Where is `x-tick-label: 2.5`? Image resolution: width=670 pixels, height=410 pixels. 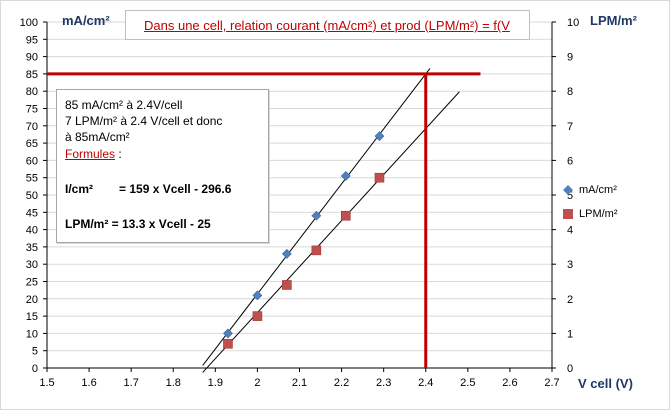
x-tick-label: 2.5 is located at coordinates (467, 383).